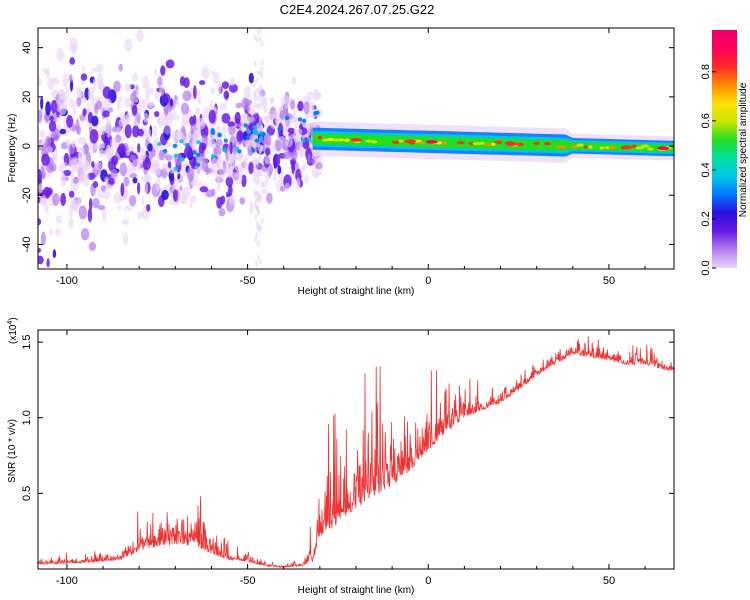  What do you see at coordinates (357, 9) in the screenshot?
I see `chart-title: C2E4.2024.267.07.25.G22` at bounding box center [357, 9].